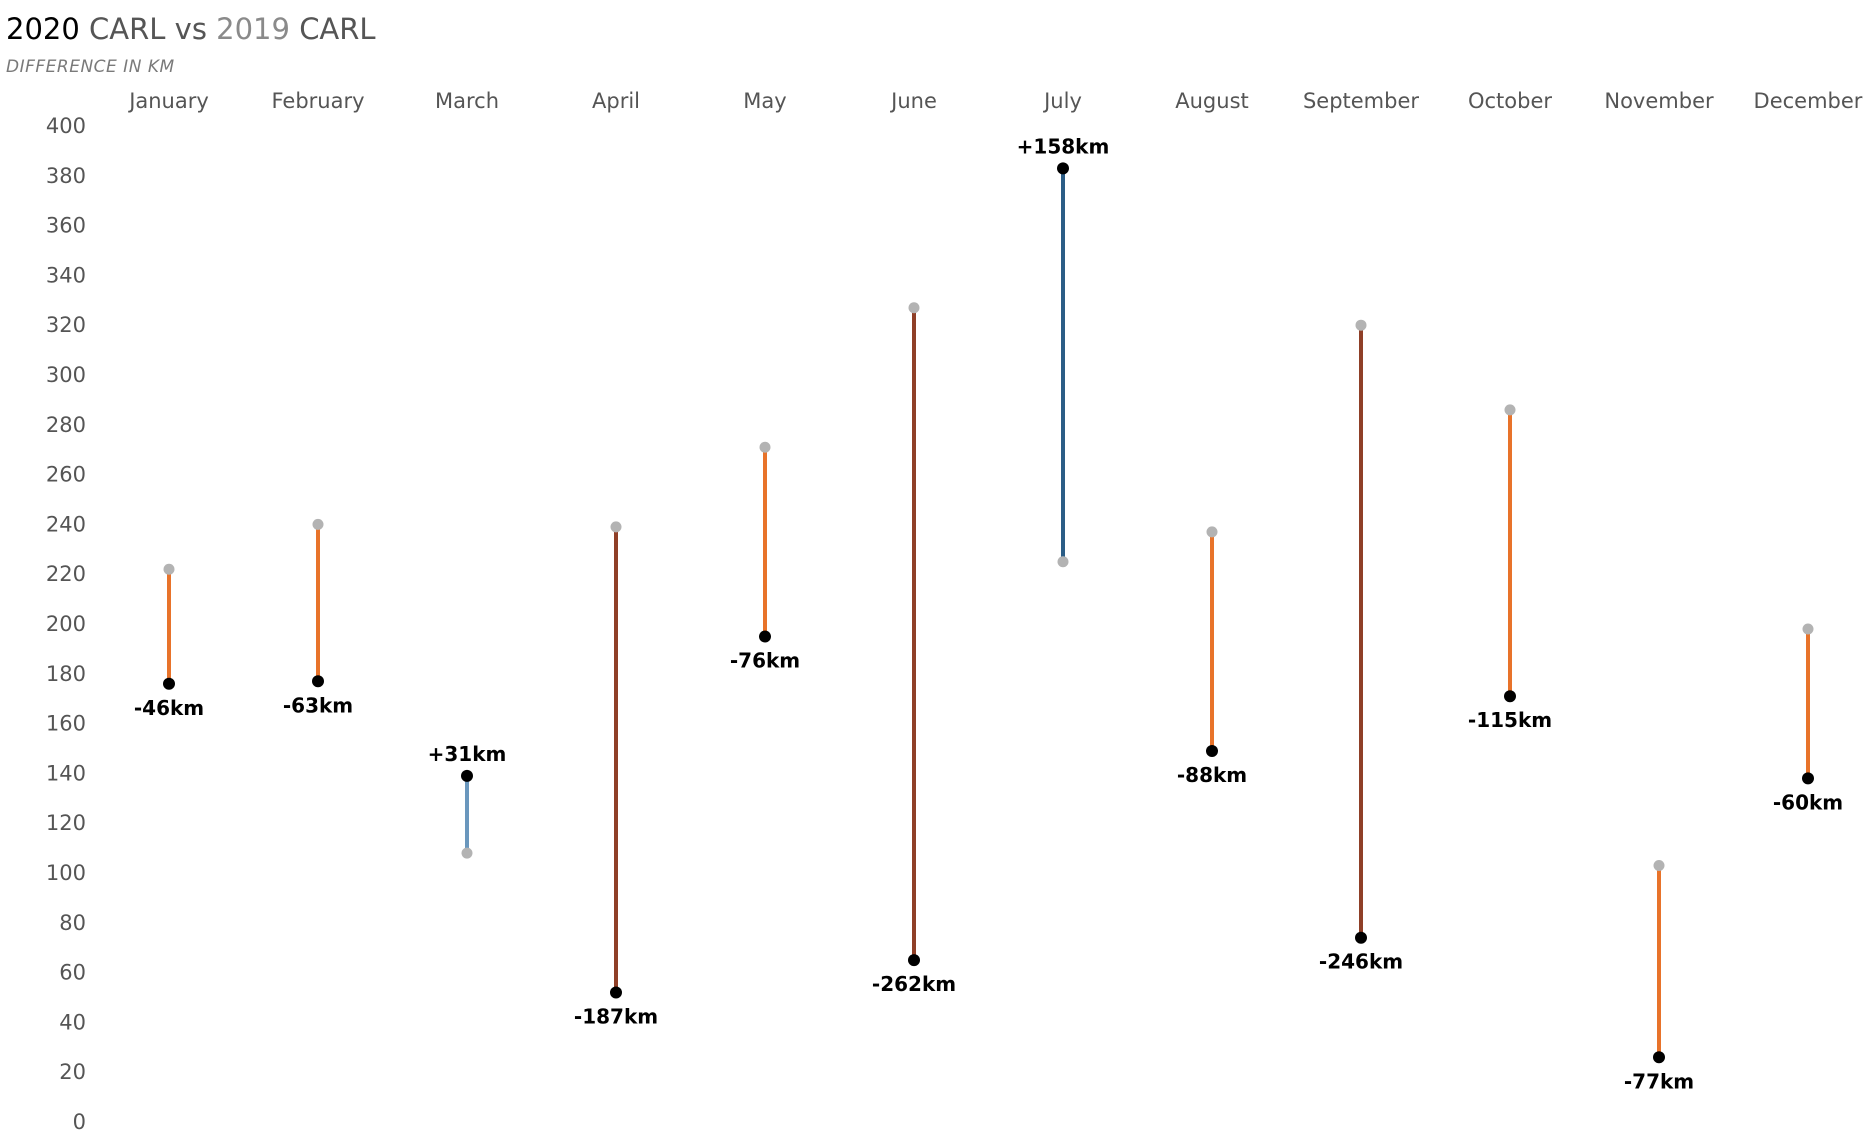 This screenshot has width=1872, height=1131. I want to click on point-2019-october, so click(1510, 410).